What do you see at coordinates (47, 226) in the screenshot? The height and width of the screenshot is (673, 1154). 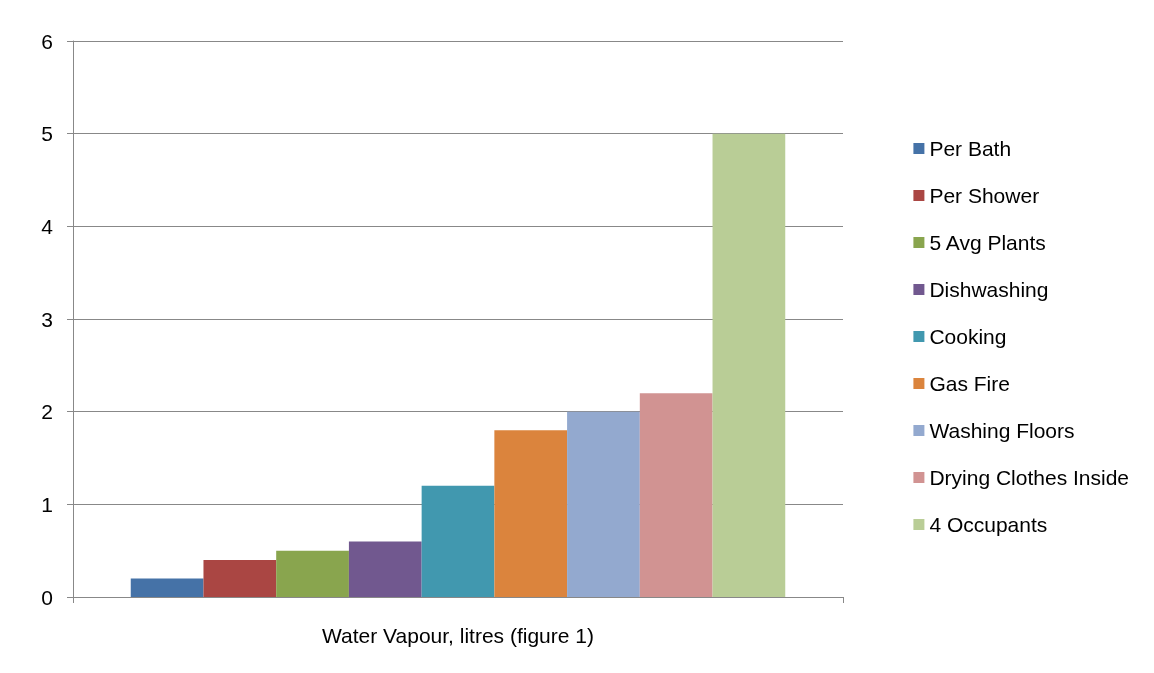 I see `y-tick-label: 4` at bounding box center [47, 226].